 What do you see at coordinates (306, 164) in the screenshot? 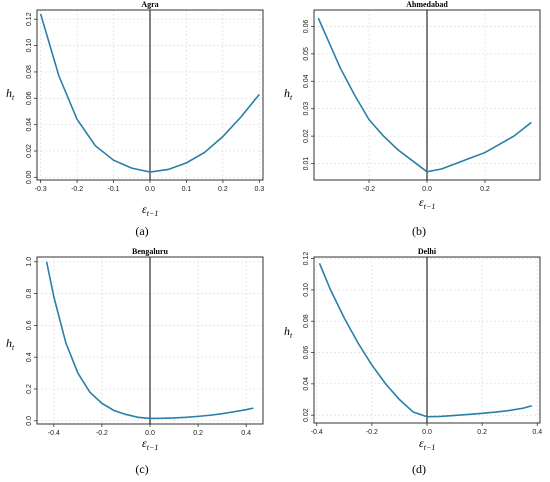
I see `y-tick-label: 0.01` at bounding box center [306, 164].